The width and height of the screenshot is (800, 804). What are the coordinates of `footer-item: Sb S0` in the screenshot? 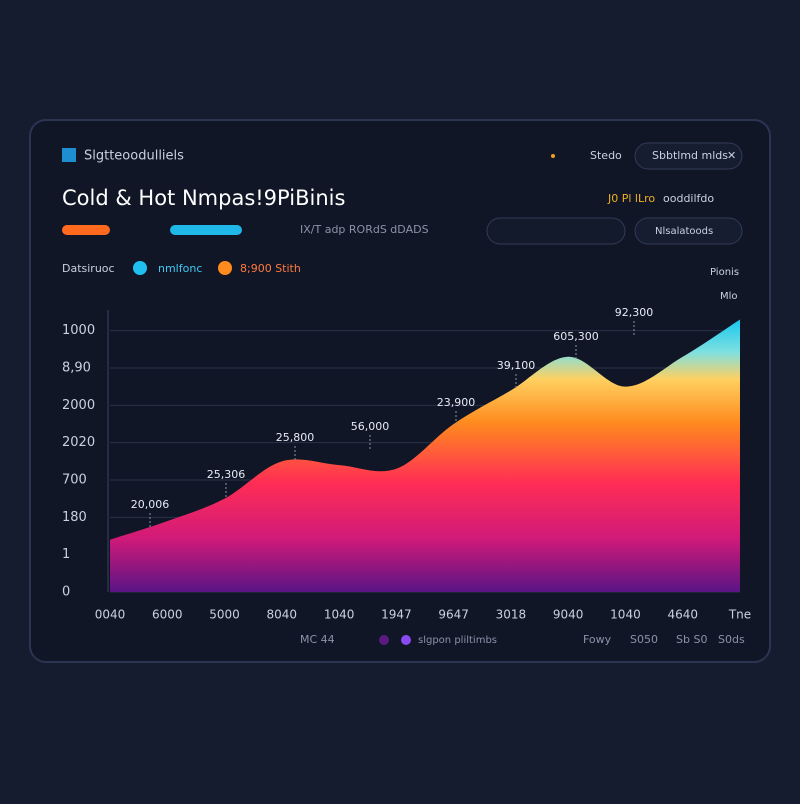 It's located at (691, 639).